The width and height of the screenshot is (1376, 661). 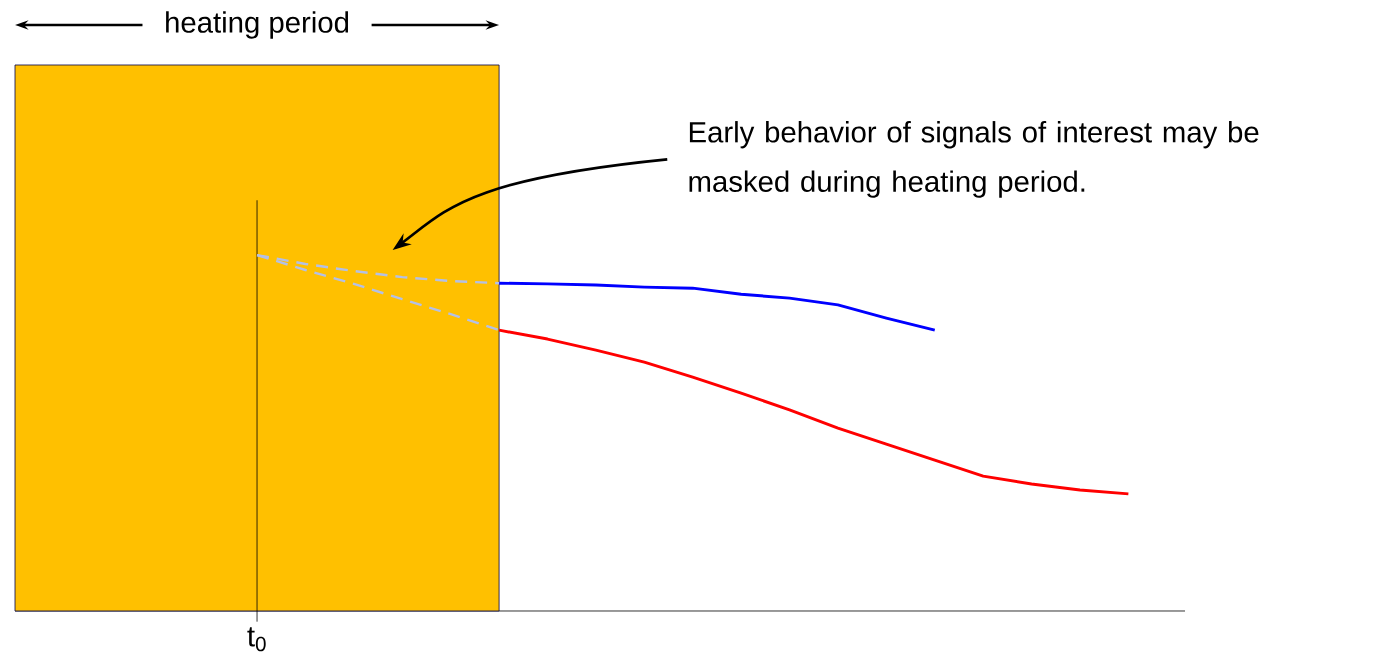 What do you see at coordinates (257, 25) in the screenshot?
I see `text: heating period` at bounding box center [257, 25].